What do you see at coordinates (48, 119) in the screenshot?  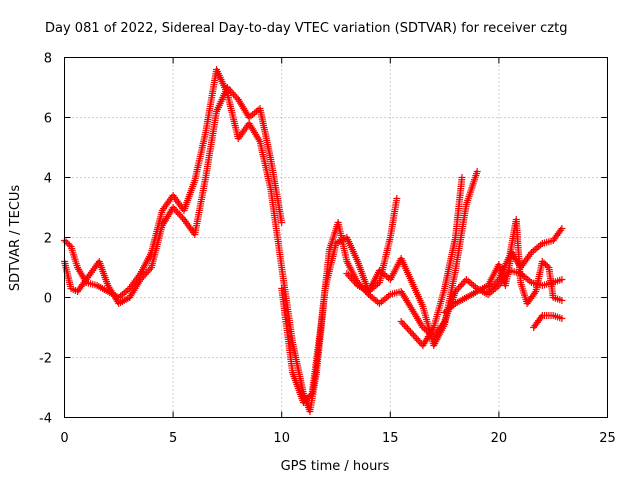 I see `y-tick-label: 6` at bounding box center [48, 119].